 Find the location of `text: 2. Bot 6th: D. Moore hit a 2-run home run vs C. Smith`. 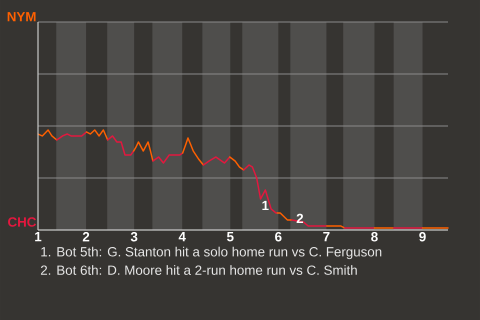

text: 2. Bot 6th: D. Moore hit a 2-run home run vs C. Smith is located at coordinates (198, 270).